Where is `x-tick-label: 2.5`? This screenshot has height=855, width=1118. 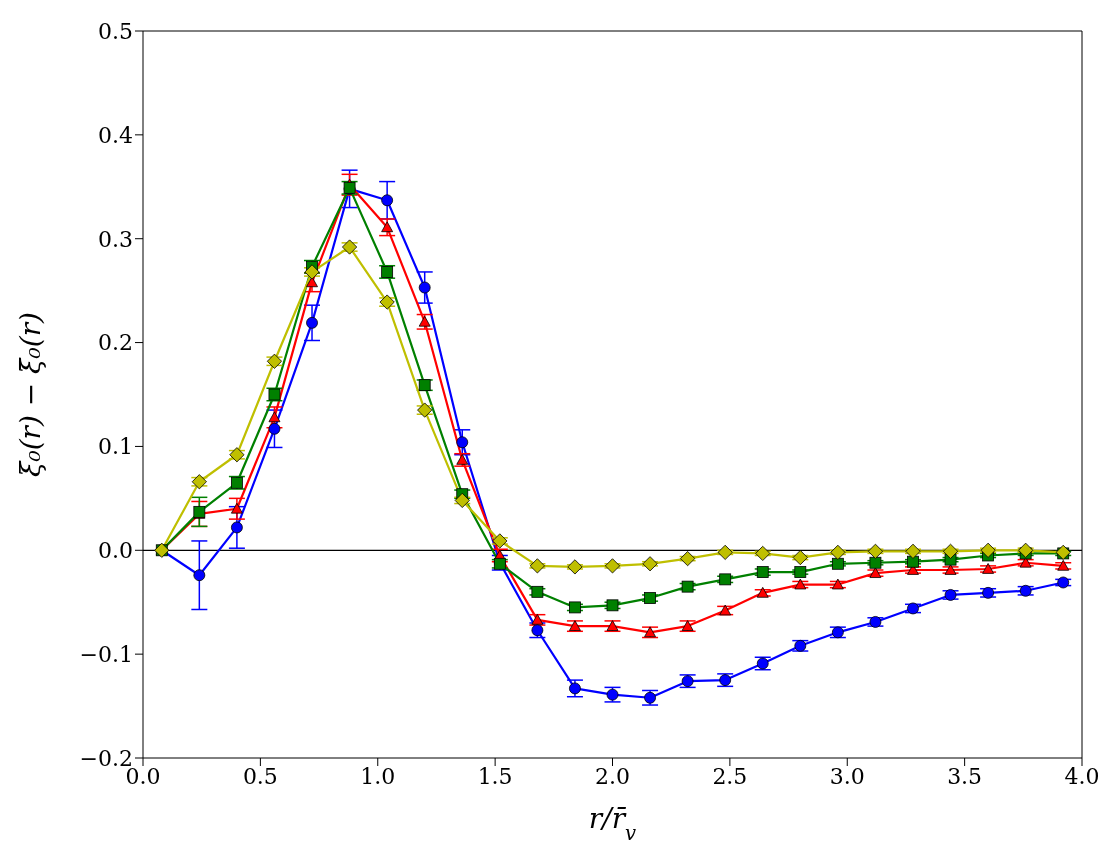 x-tick-label: 2.5 is located at coordinates (730, 776).